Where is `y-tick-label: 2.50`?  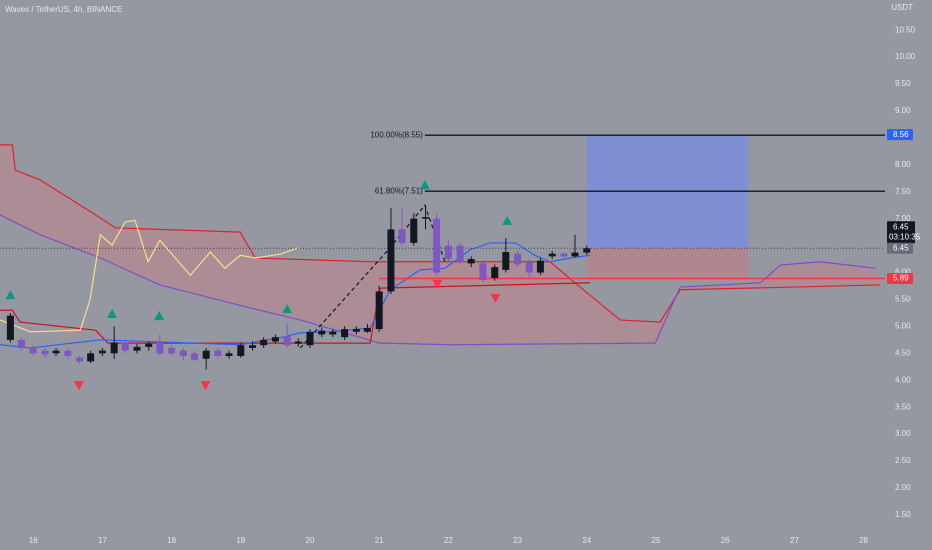 y-tick-label: 2.50 is located at coordinates (903, 460).